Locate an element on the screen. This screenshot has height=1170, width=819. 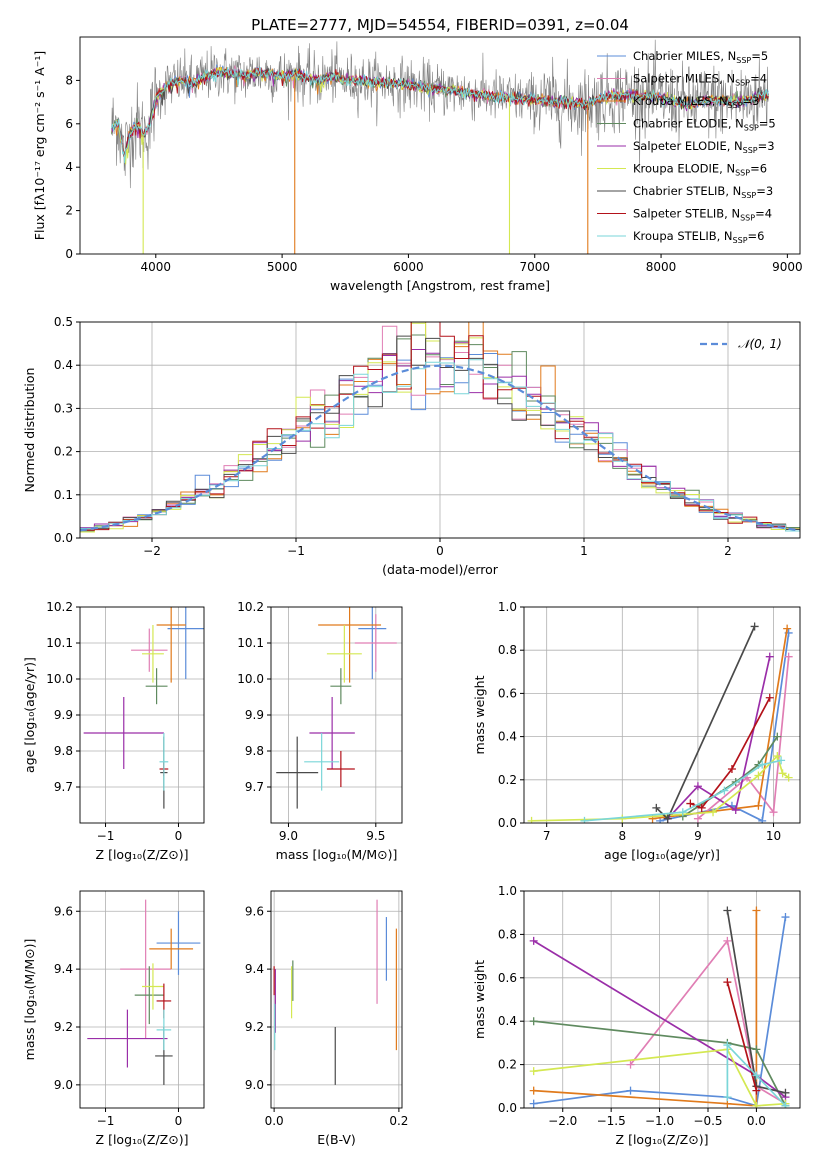
y-tick-label: 0.4 is located at coordinates (507, 737).